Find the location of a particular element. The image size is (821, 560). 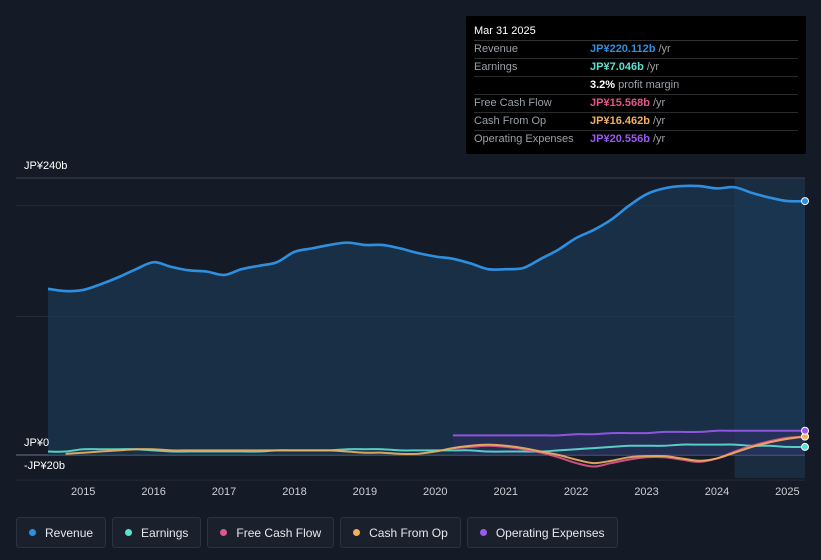

tooltip-row-name: Earnings is located at coordinates (496, 67).